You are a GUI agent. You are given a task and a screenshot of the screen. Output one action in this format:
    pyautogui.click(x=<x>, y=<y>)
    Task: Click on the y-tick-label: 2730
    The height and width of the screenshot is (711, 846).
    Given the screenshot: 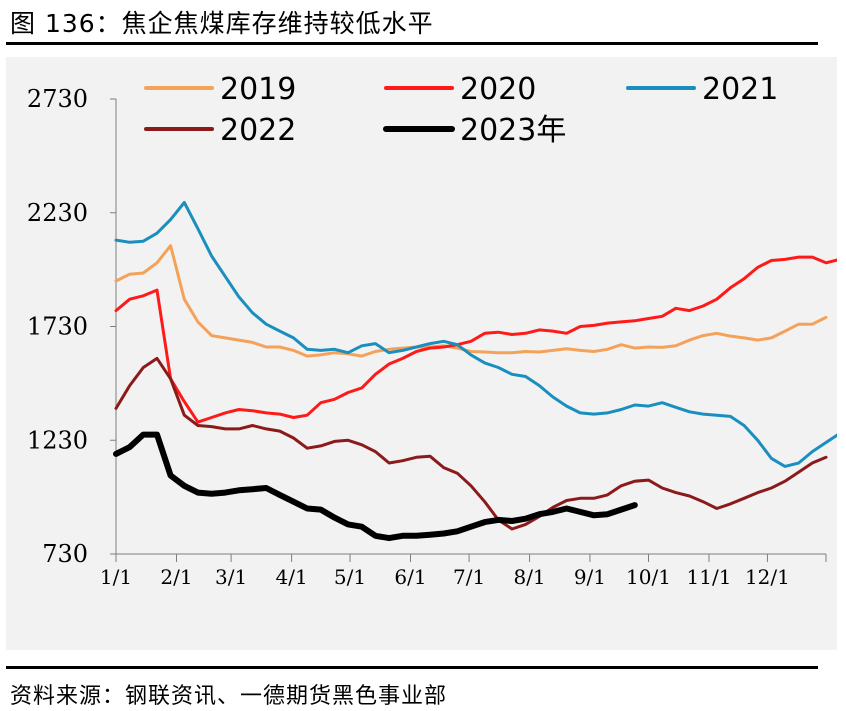 What is the action you would take?
    pyautogui.click(x=57, y=99)
    